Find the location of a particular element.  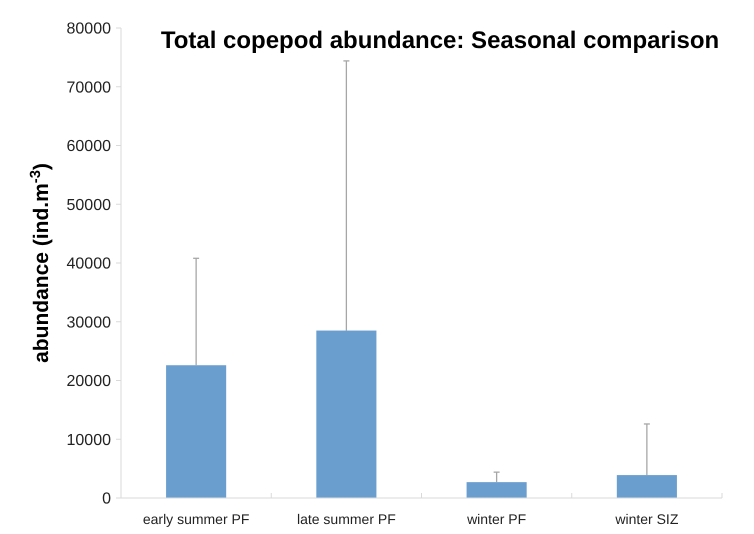

y-tick-label: 20000 is located at coordinates (89, 381).